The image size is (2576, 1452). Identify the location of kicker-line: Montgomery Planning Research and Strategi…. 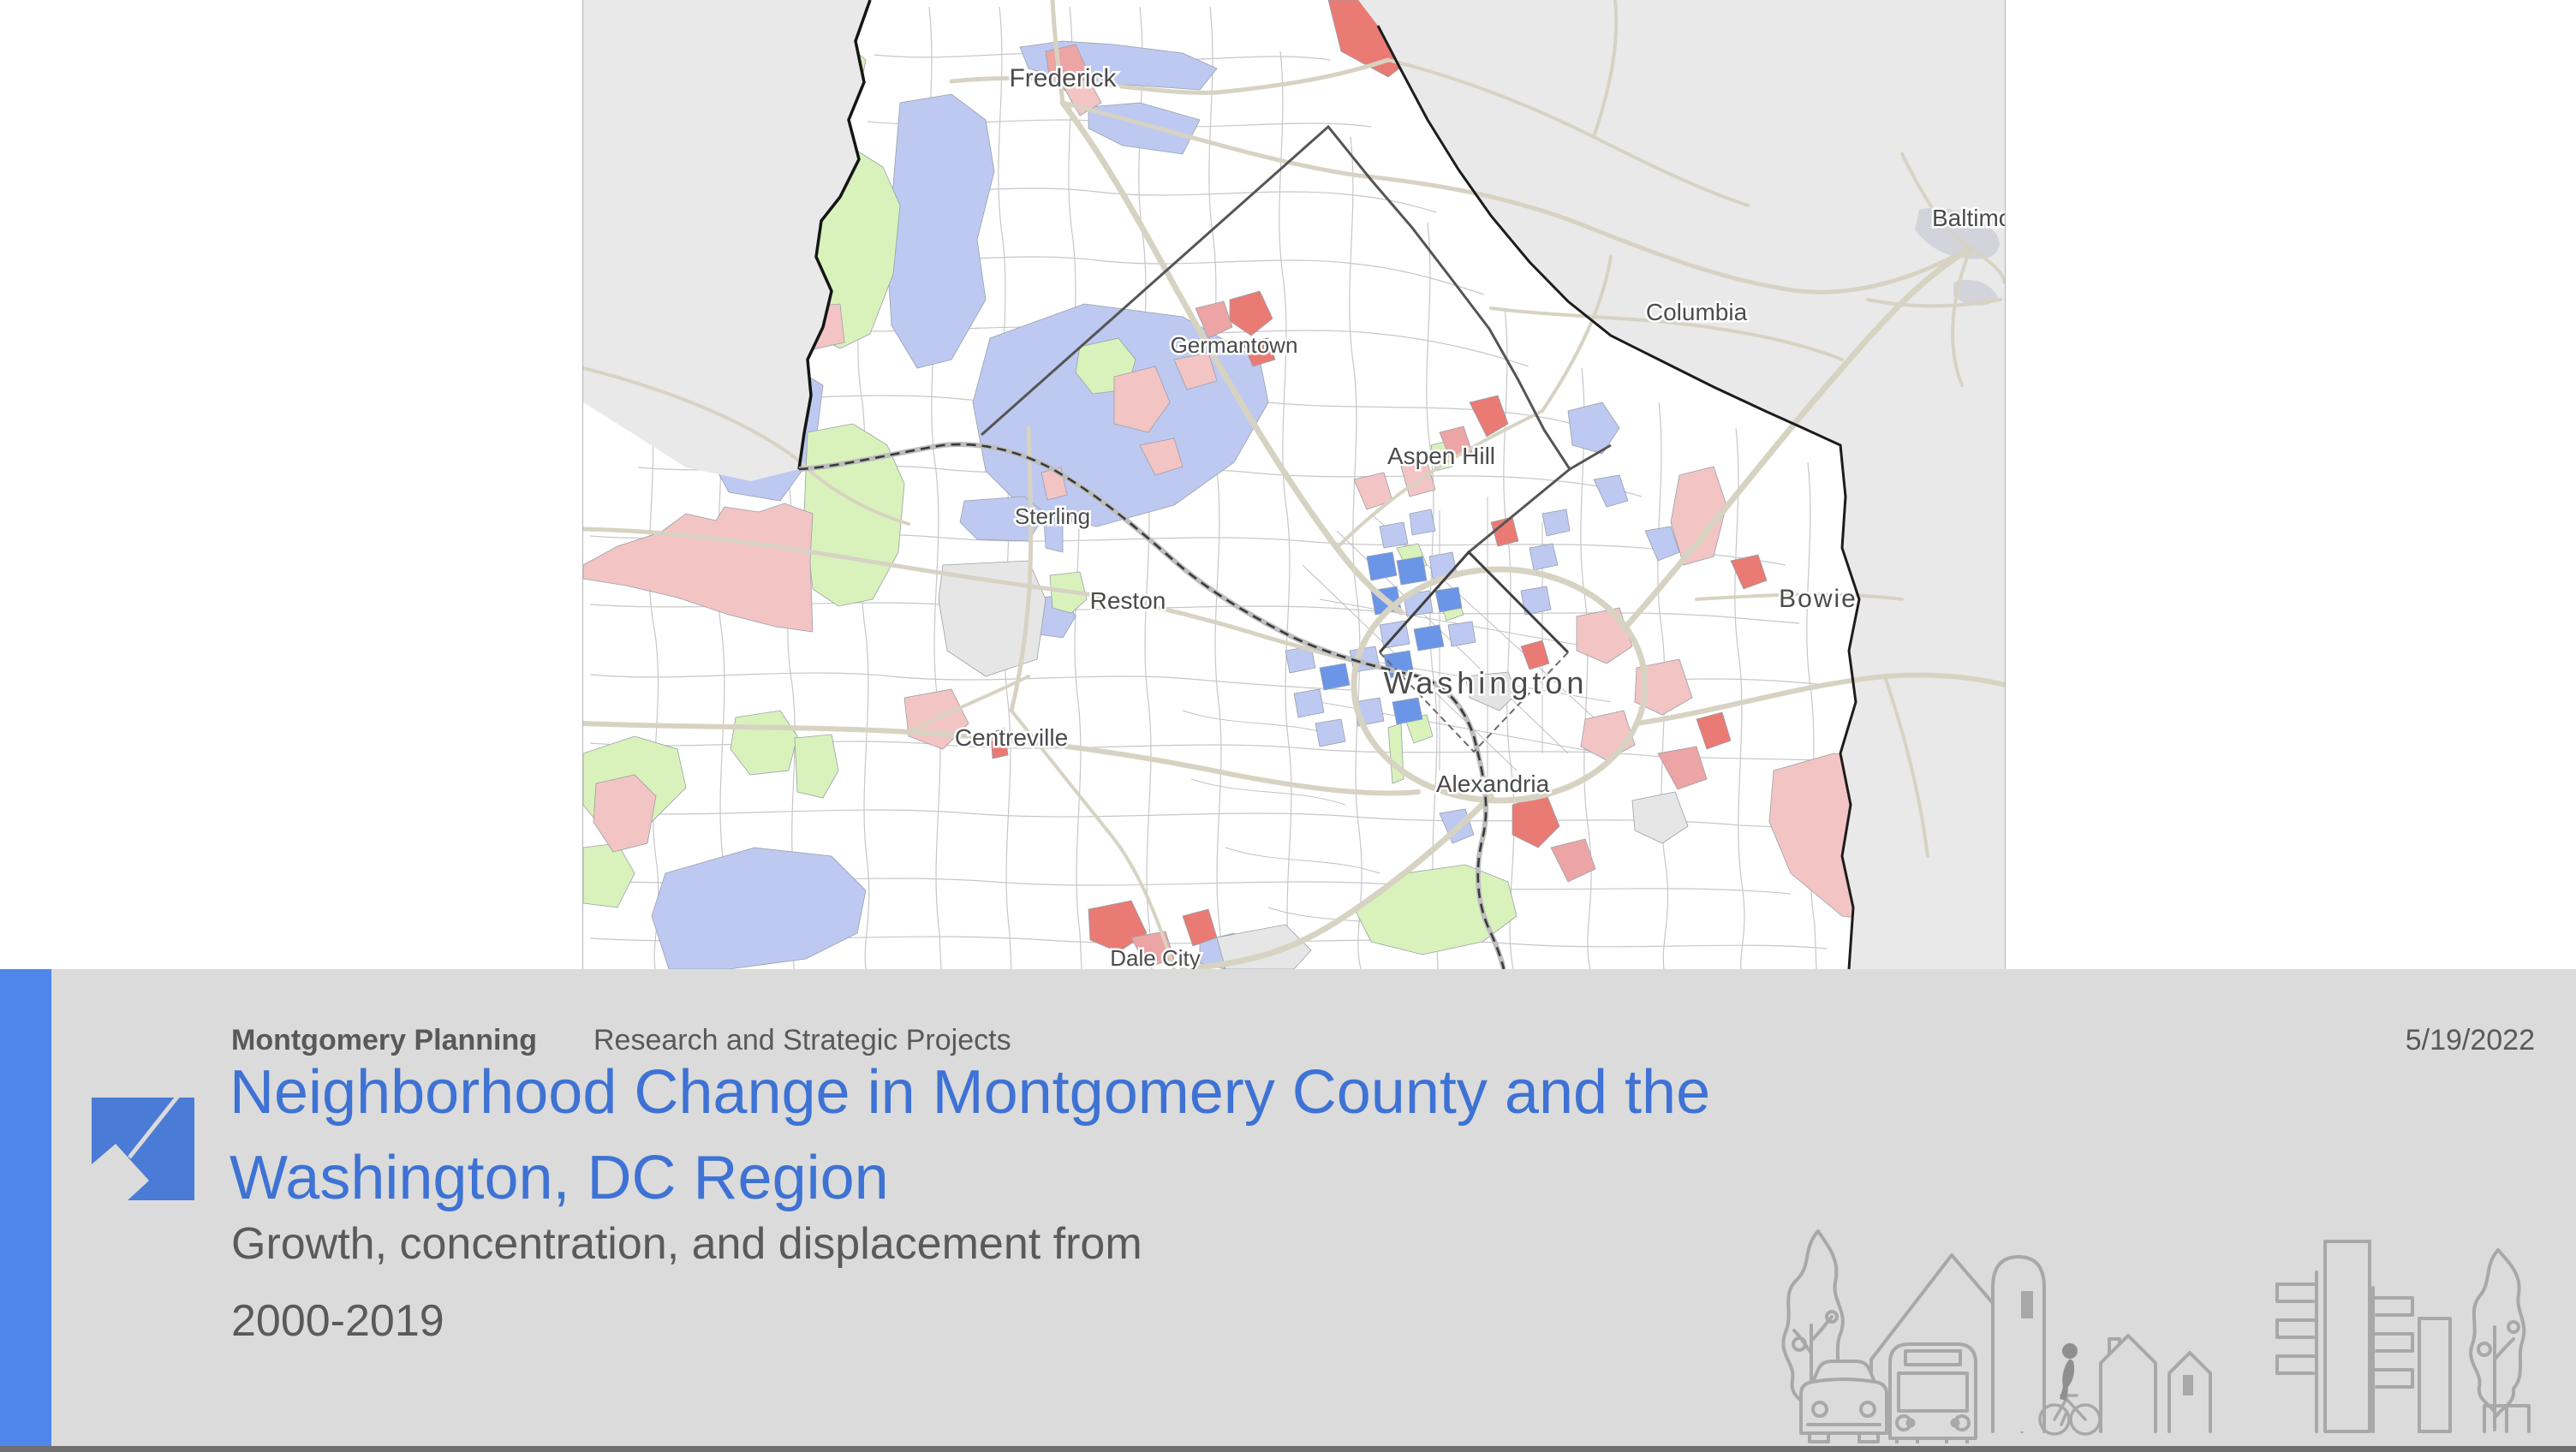
(621, 1040).